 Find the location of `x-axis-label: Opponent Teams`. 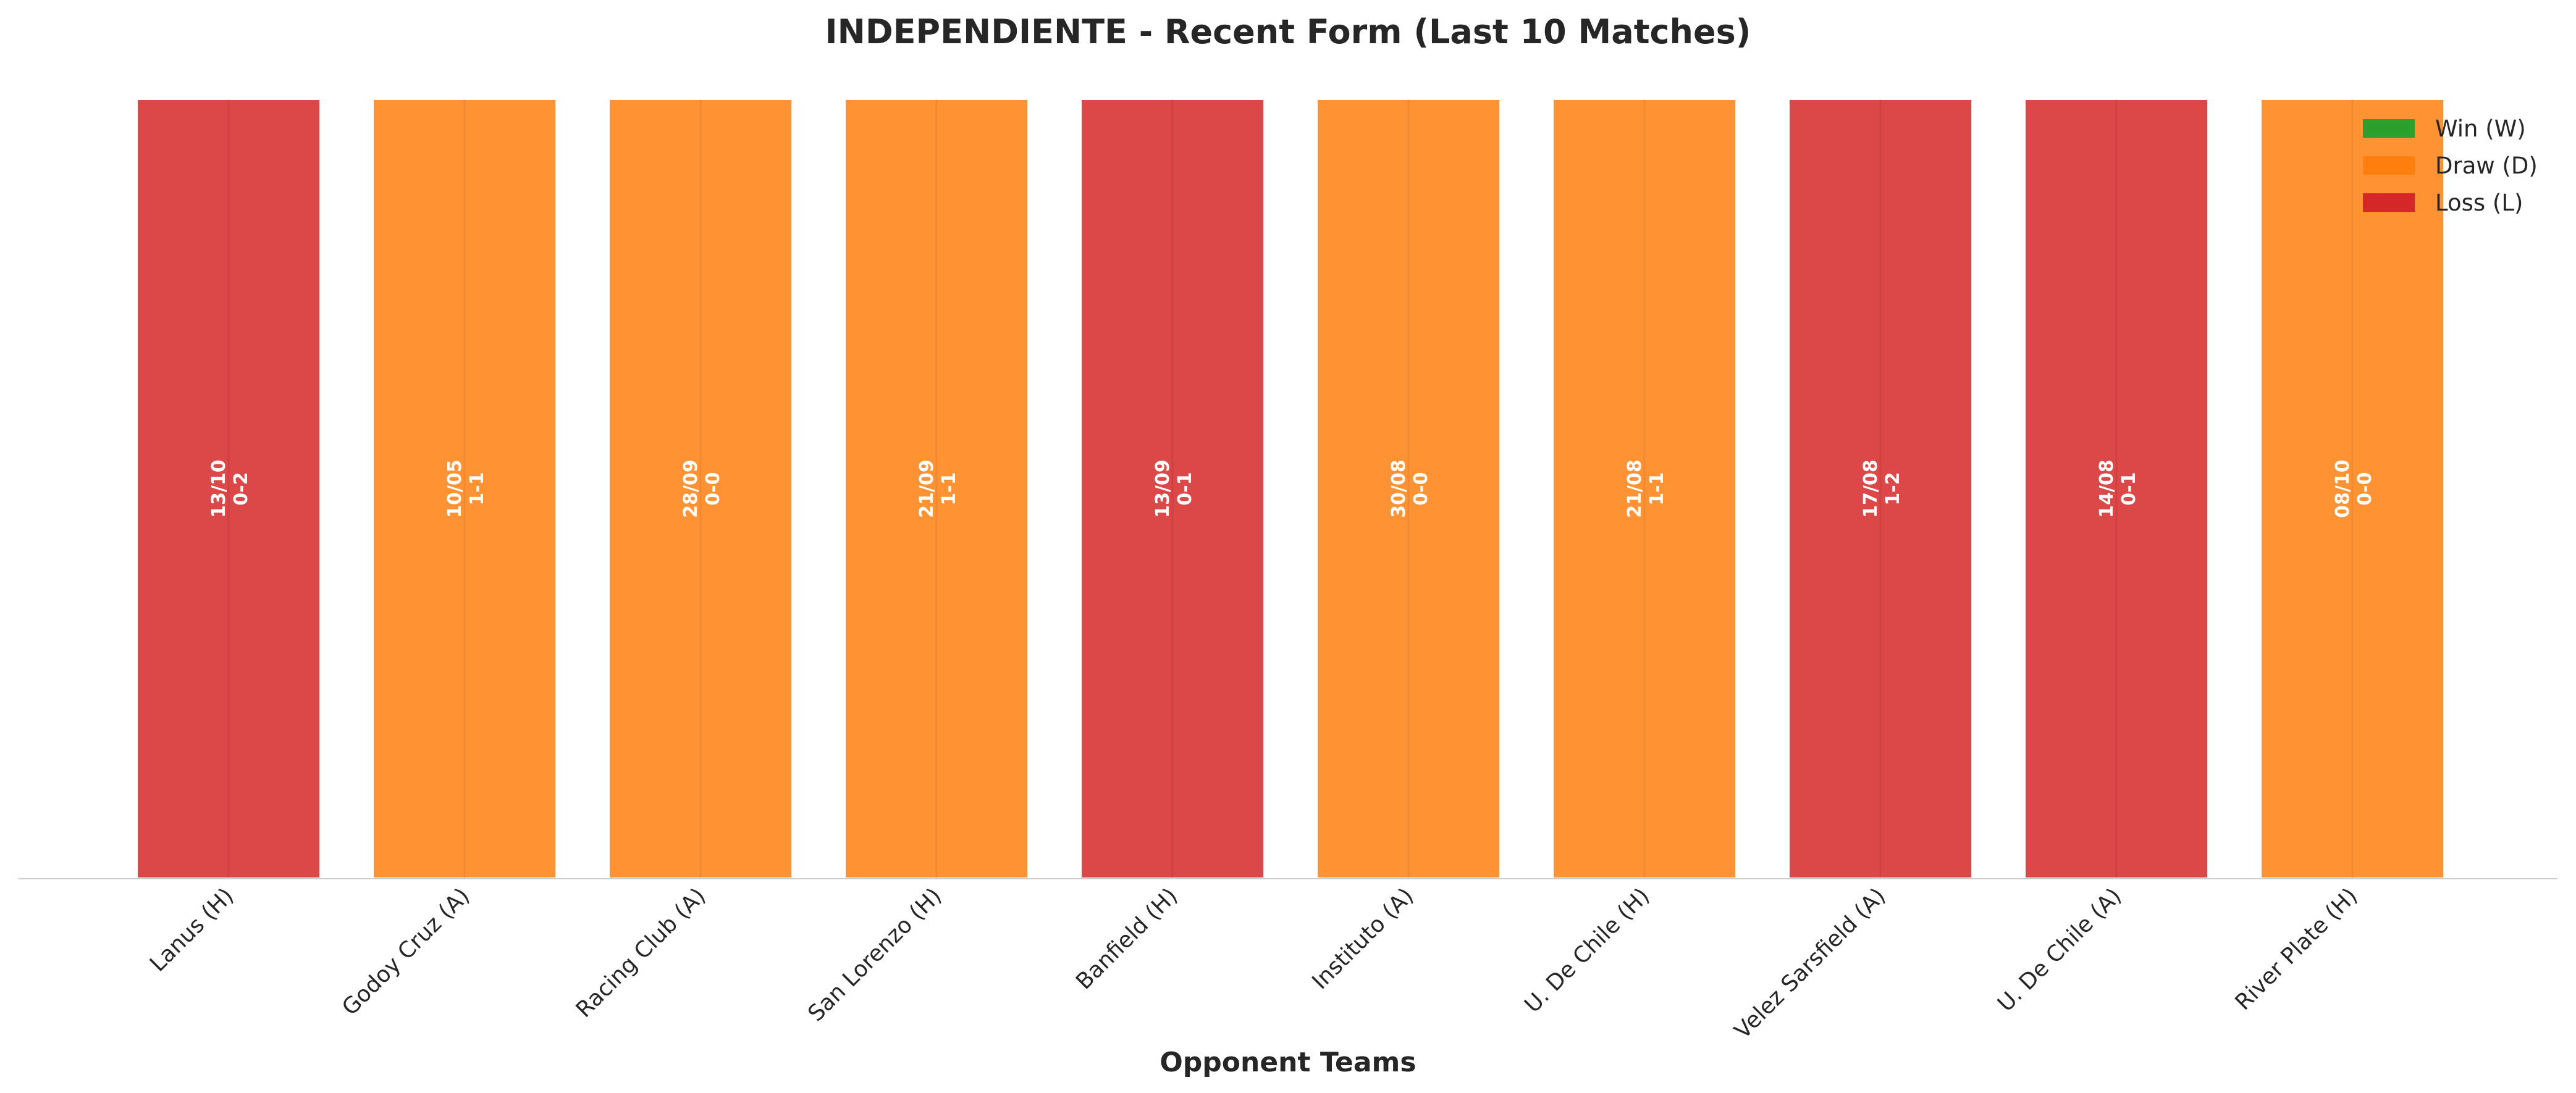

x-axis-label: Opponent Teams is located at coordinates (1288, 1062).